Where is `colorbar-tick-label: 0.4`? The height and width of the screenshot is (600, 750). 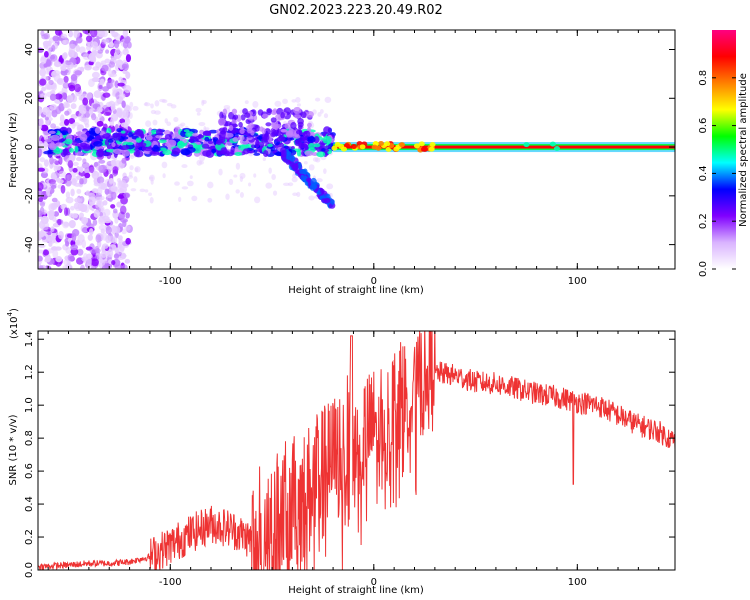 colorbar-tick-label: 0.4 is located at coordinates (703, 173).